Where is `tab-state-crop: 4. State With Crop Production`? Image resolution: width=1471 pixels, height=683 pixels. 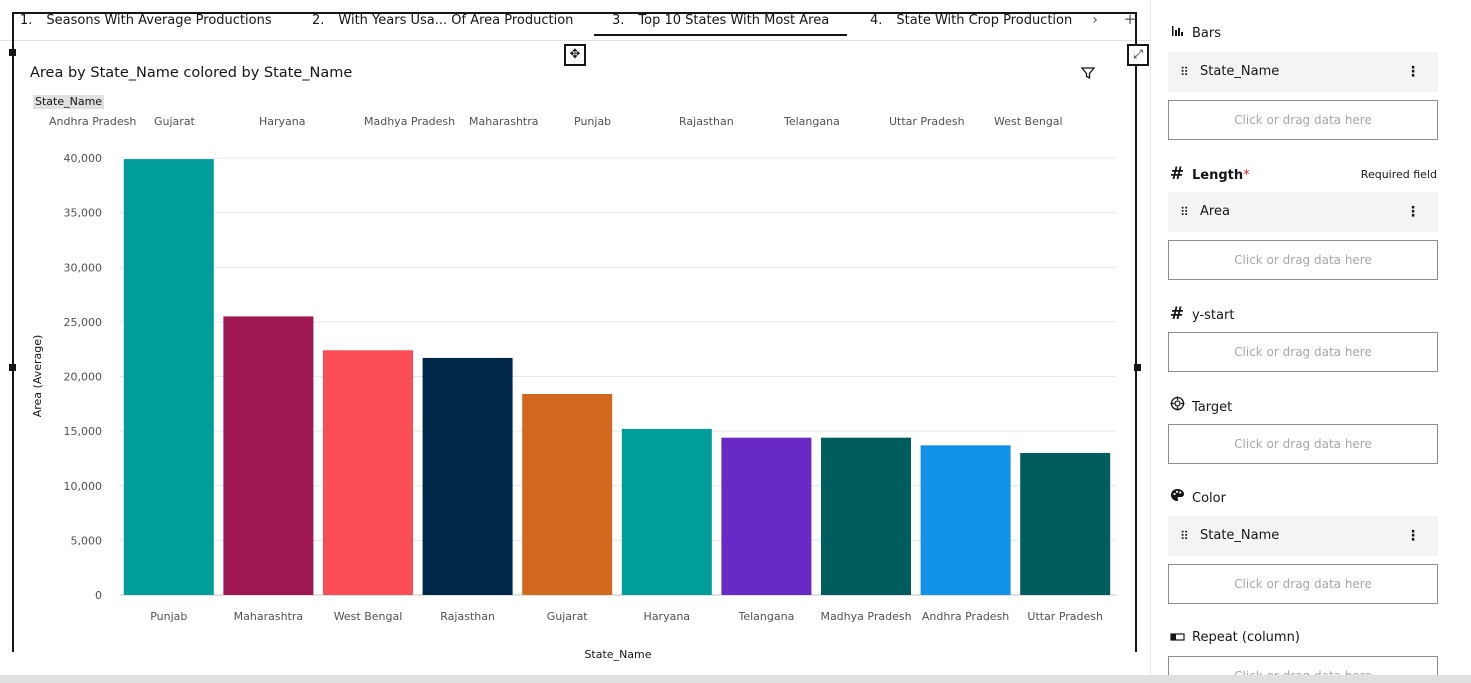
tab-state-crop: 4. State With Crop Production is located at coordinates (971, 20).